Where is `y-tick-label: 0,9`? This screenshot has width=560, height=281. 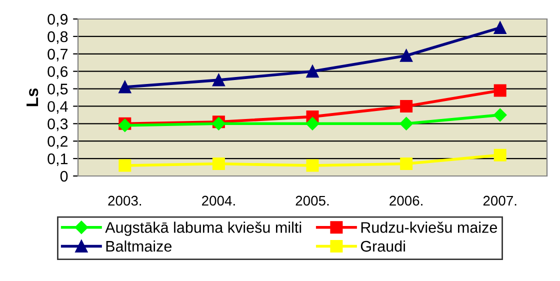
y-tick-label: 0,9 is located at coordinates (58, 20).